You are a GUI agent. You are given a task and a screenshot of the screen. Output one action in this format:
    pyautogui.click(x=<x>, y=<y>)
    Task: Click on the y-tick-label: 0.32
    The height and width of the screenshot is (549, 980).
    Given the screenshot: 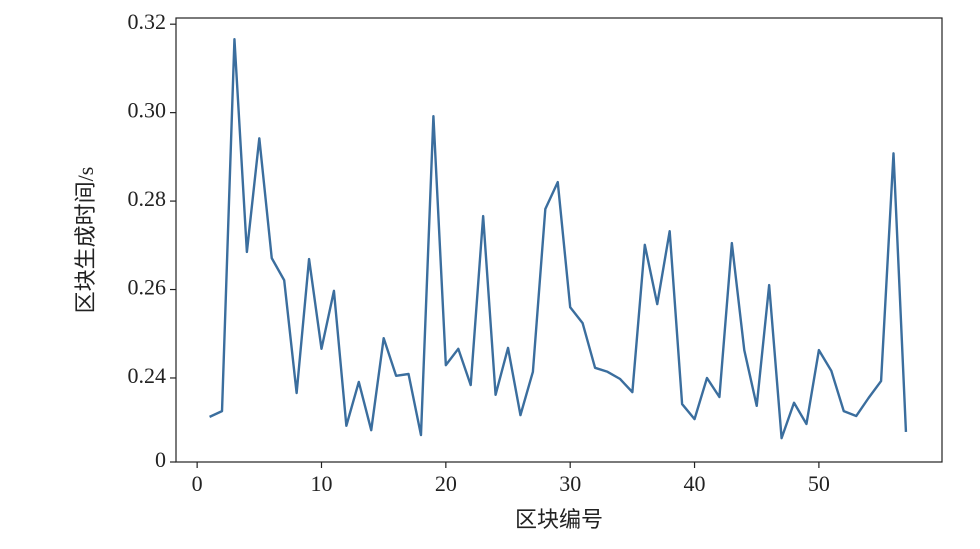 What is the action you would take?
    pyautogui.click(x=147, y=21)
    